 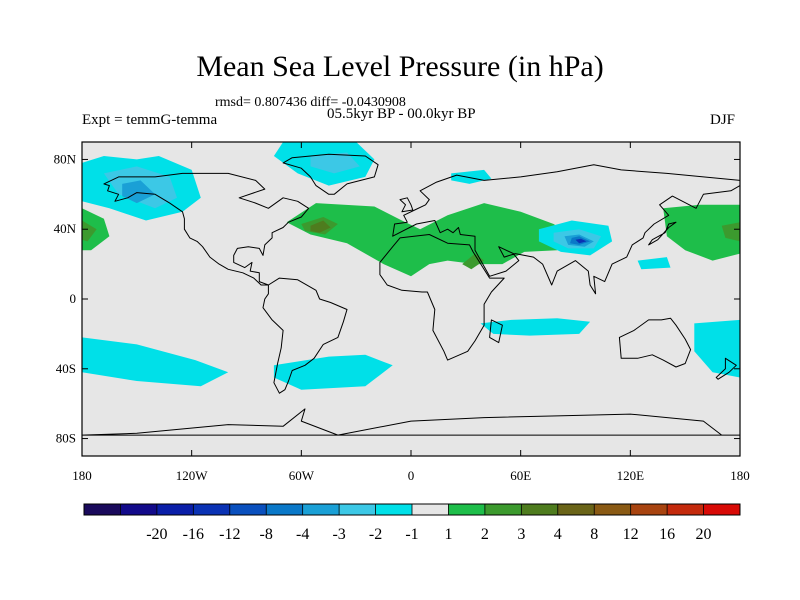 What do you see at coordinates (594, 534) in the screenshot?
I see `colorbar-label: 8` at bounding box center [594, 534].